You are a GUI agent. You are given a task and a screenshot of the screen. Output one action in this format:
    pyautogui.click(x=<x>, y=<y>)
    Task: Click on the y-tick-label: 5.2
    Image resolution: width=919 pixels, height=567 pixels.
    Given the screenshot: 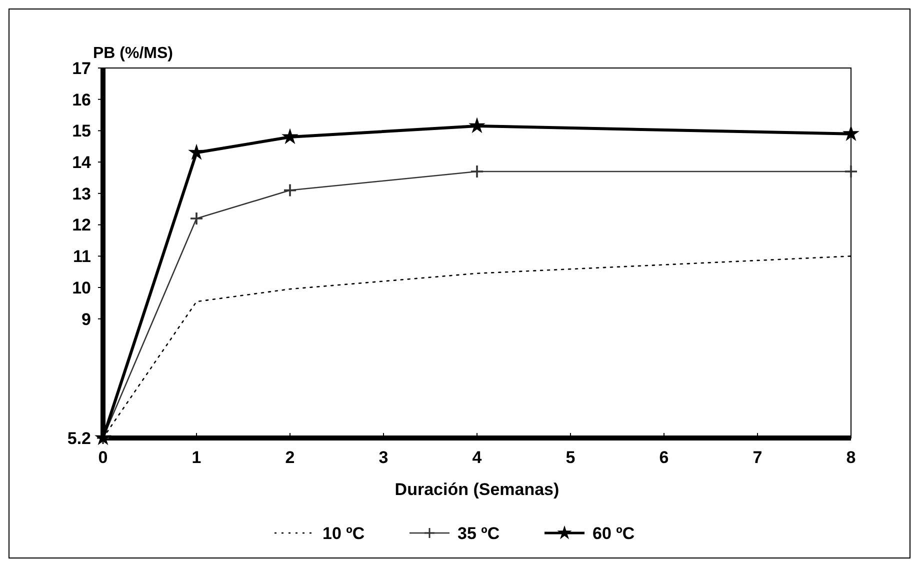 What is the action you would take?
    pyautogui.click(x=79, y=438)
    